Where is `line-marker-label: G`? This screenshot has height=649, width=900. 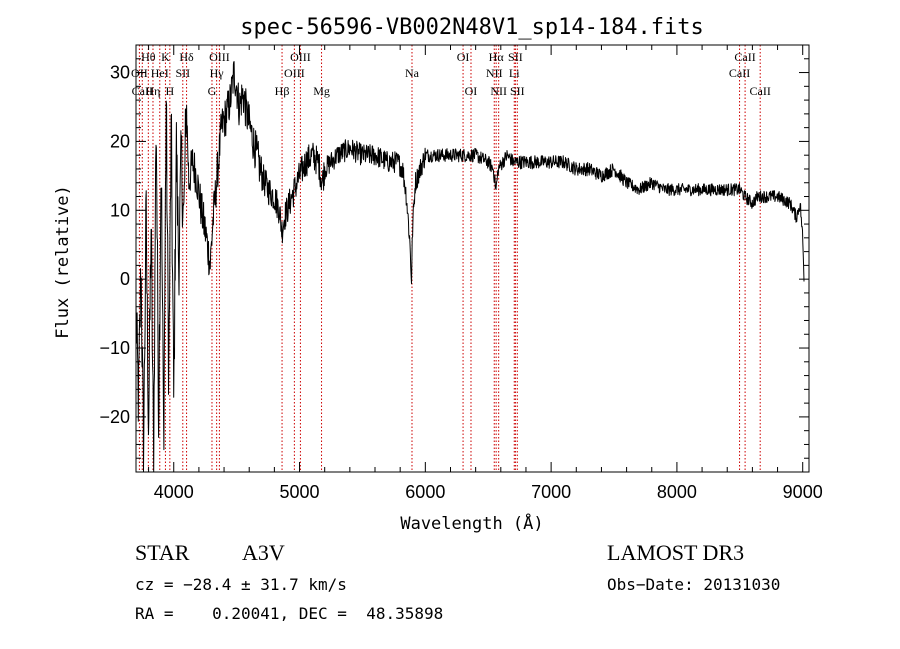
line-marker-label: G is located at coordinates (212, 91).